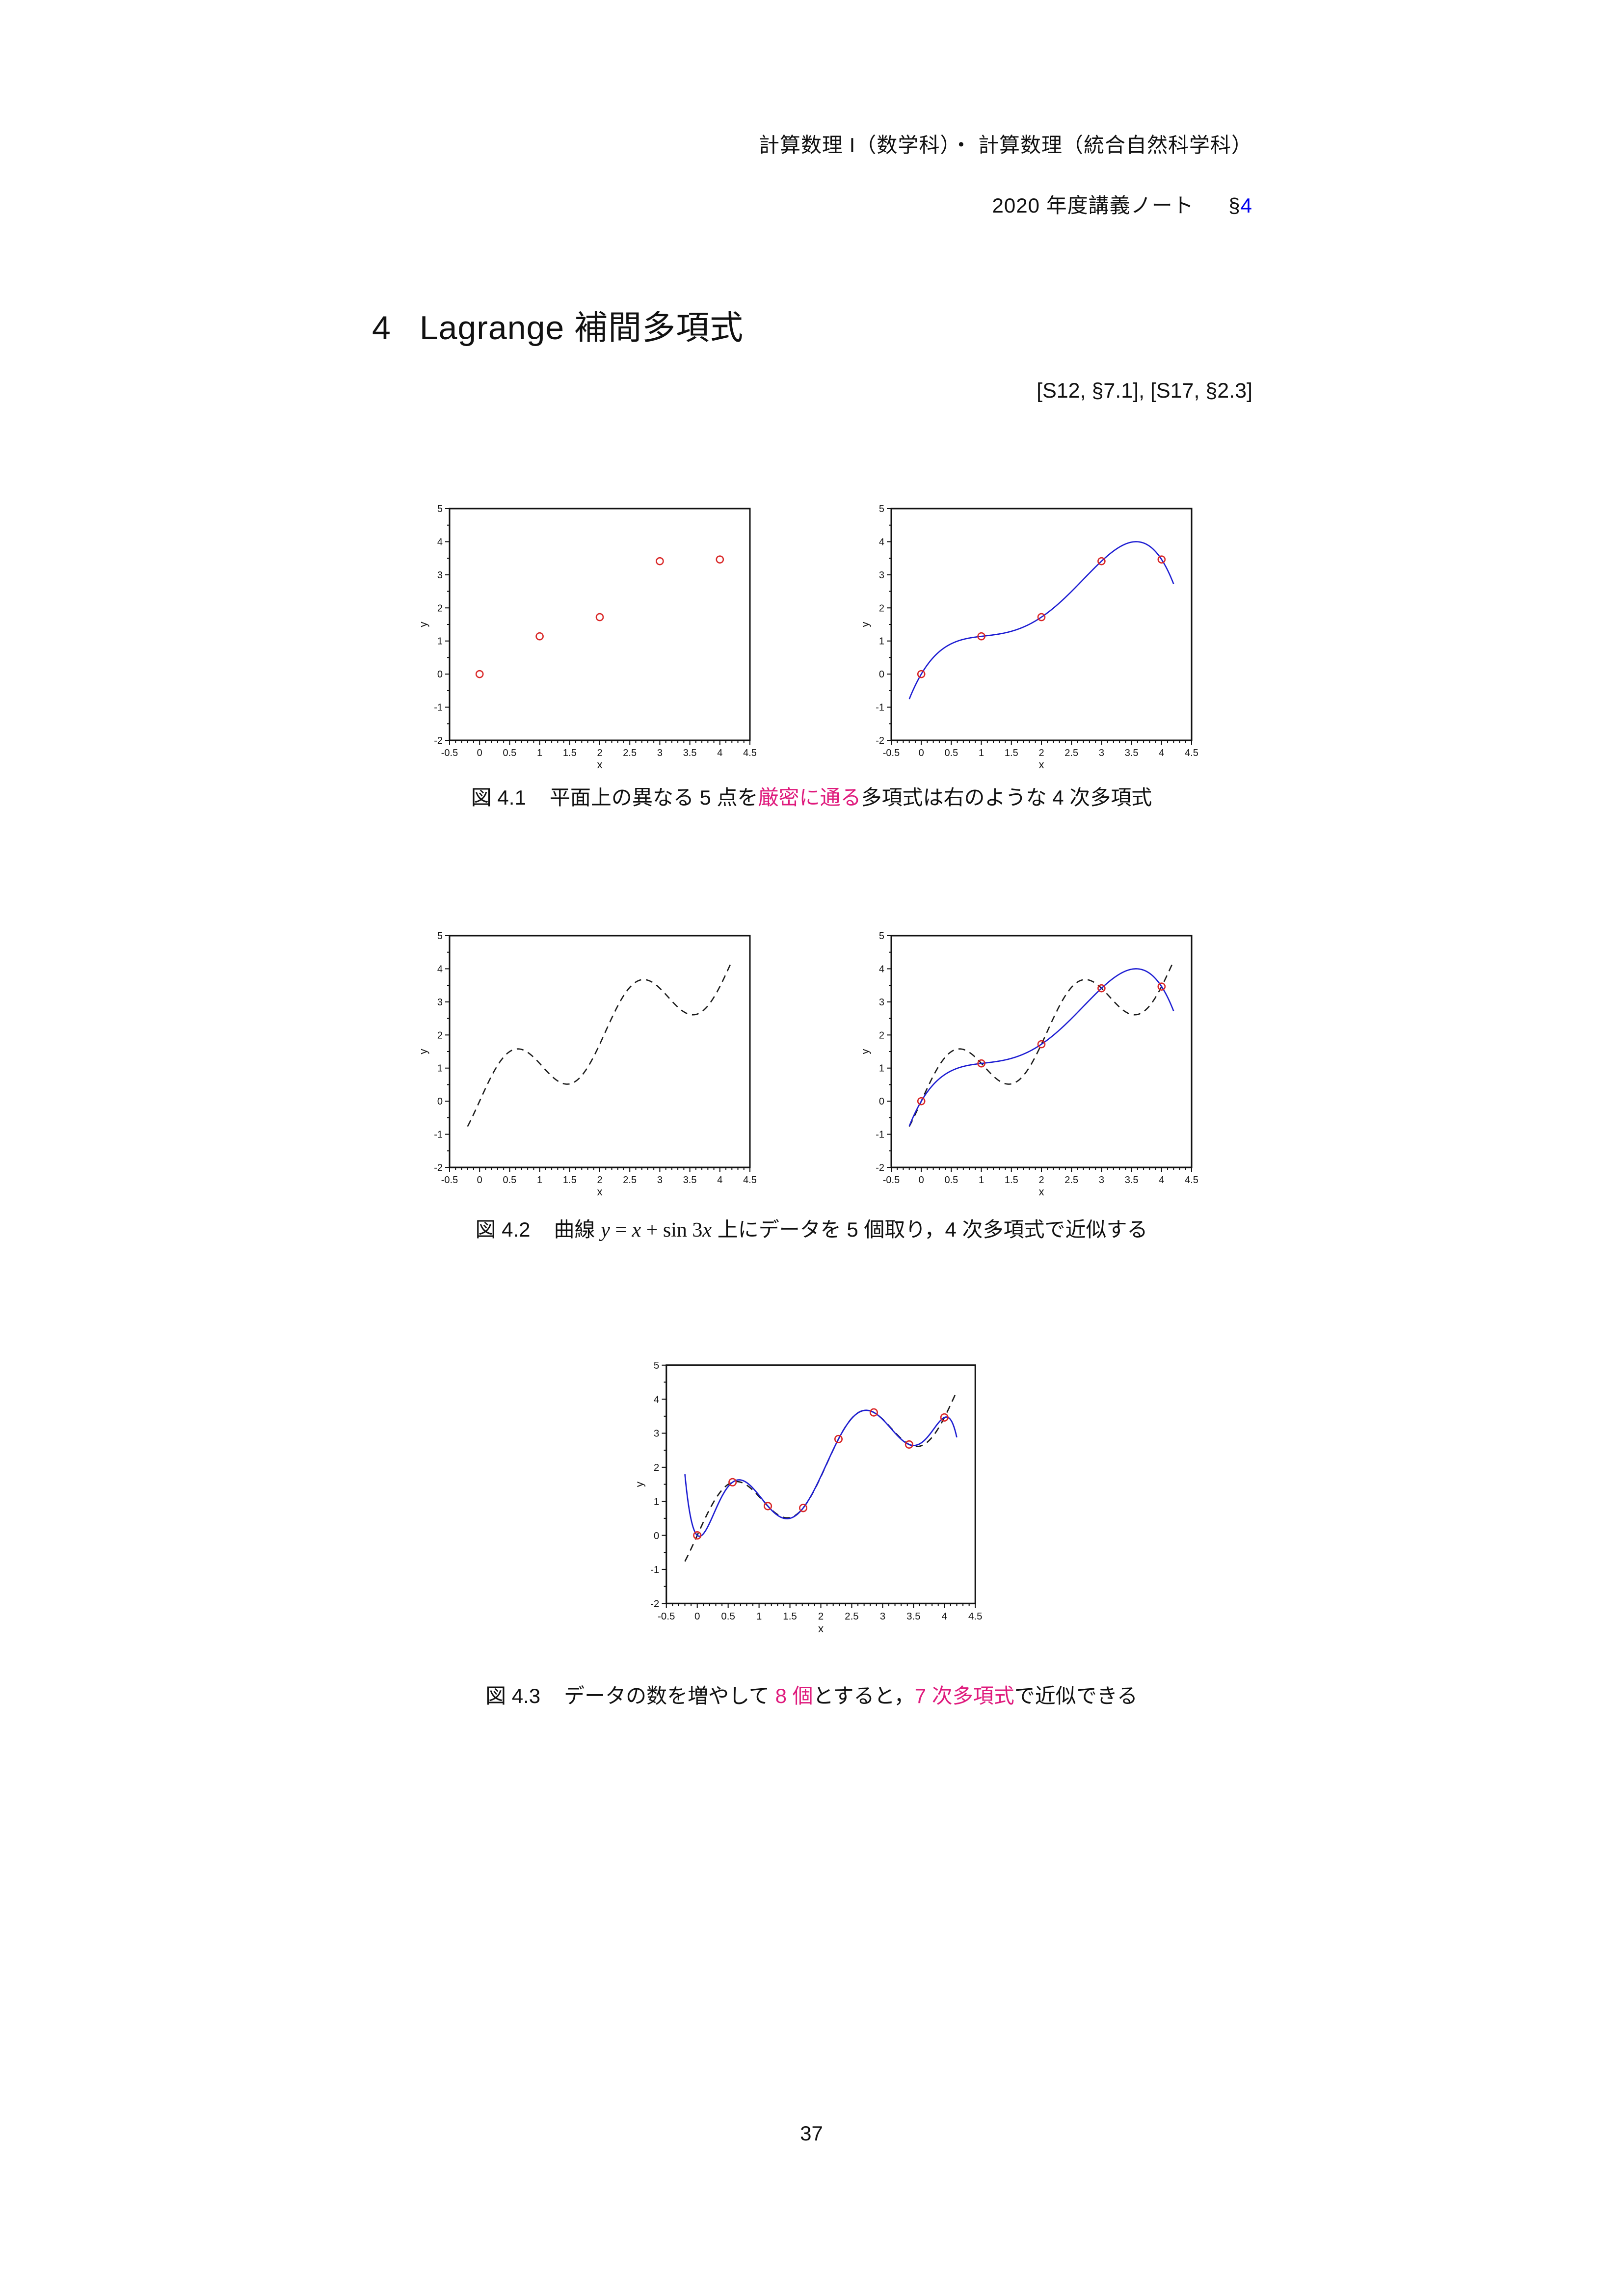  What do you see at coordinates (811, 2133) in the screenshot?
I see `page-number: 37` at bounding box center [811, 2133].